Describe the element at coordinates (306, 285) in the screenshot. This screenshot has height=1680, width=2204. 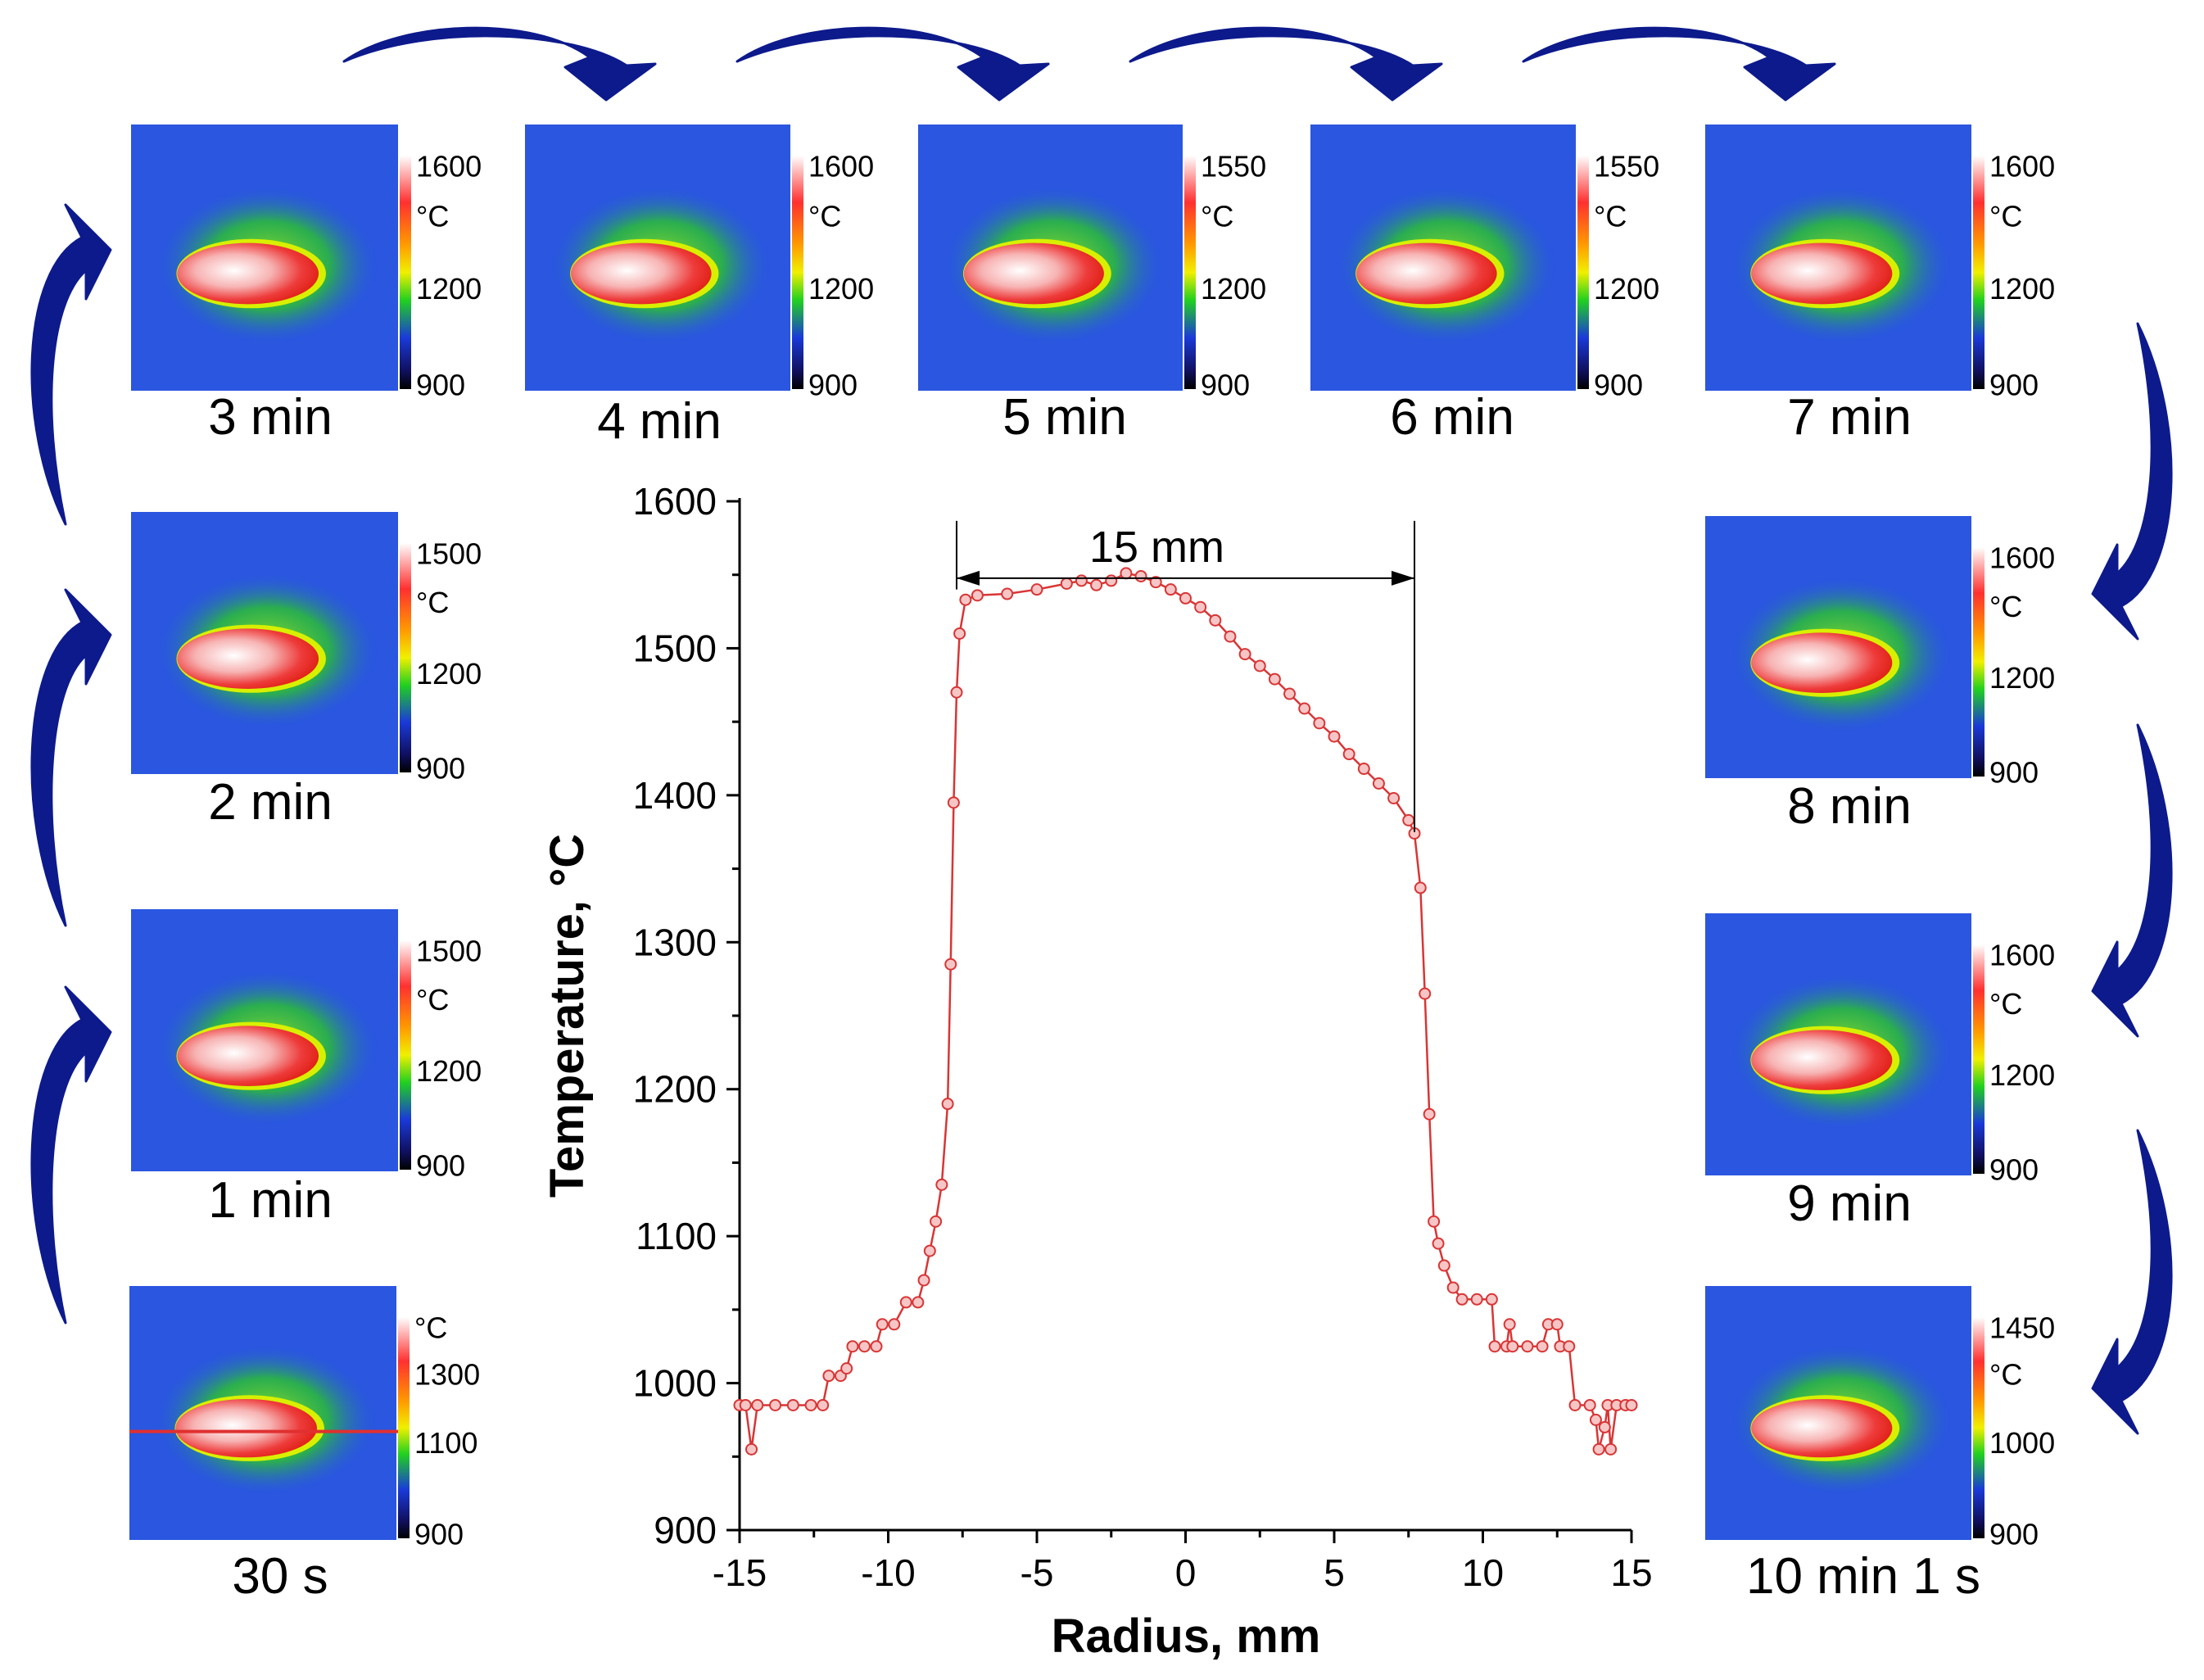
I see `thermal-panel: 1600 °C 1200 900 3 min` at that location.